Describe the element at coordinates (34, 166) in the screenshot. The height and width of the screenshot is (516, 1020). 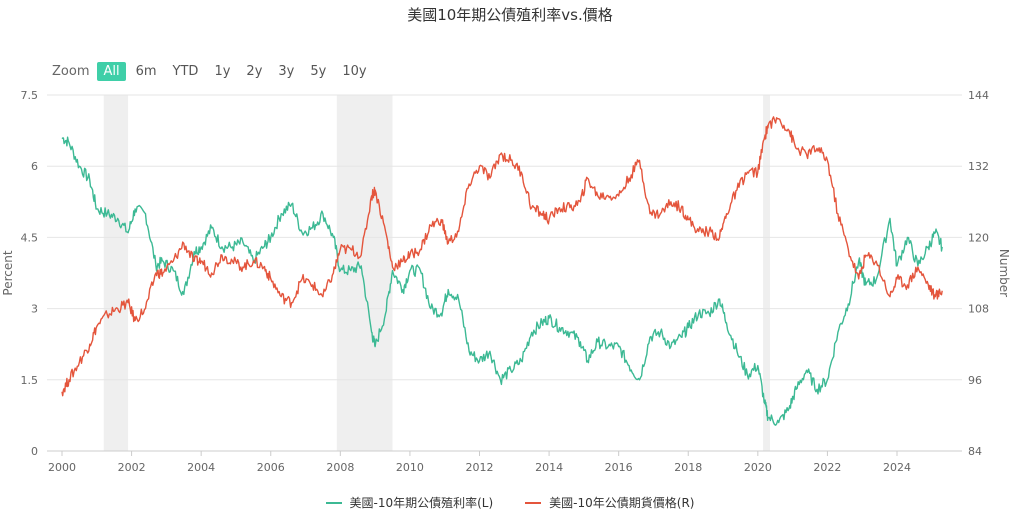
I see `left-tick-label: 6` at that location.